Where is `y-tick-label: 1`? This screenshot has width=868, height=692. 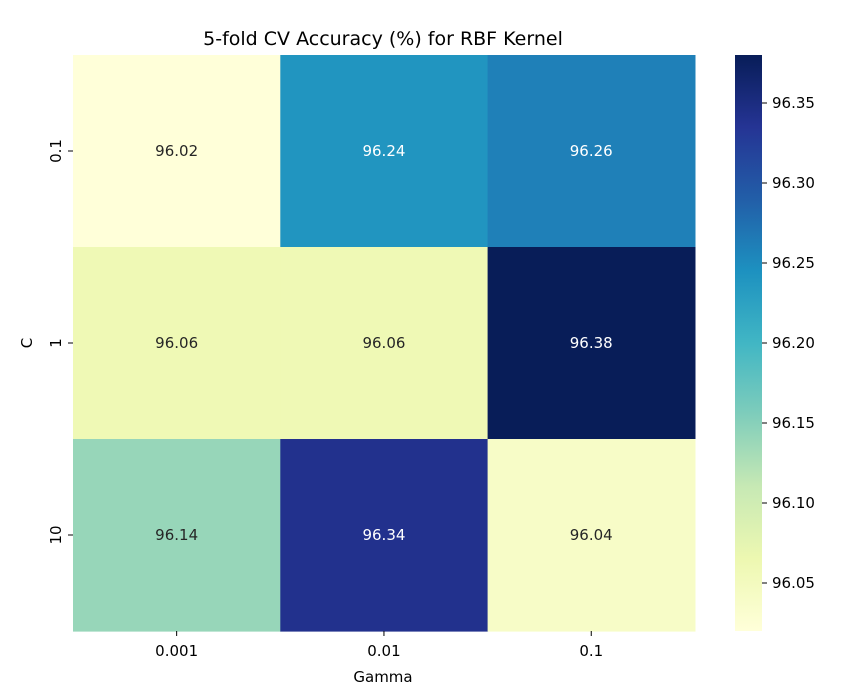 y-tick-label: 1 is located at coordinates (56, 343).